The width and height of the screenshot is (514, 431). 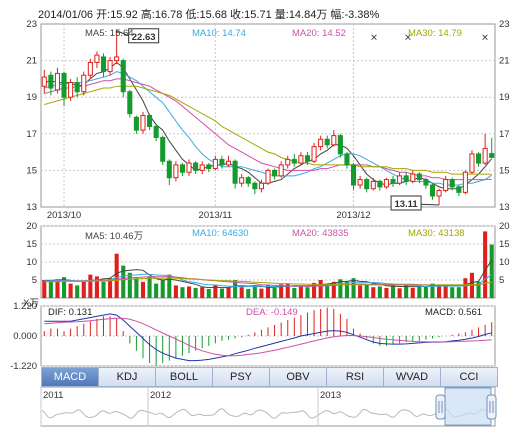 I want to click on tab-obv: OBV, so click(x=298, y=377).